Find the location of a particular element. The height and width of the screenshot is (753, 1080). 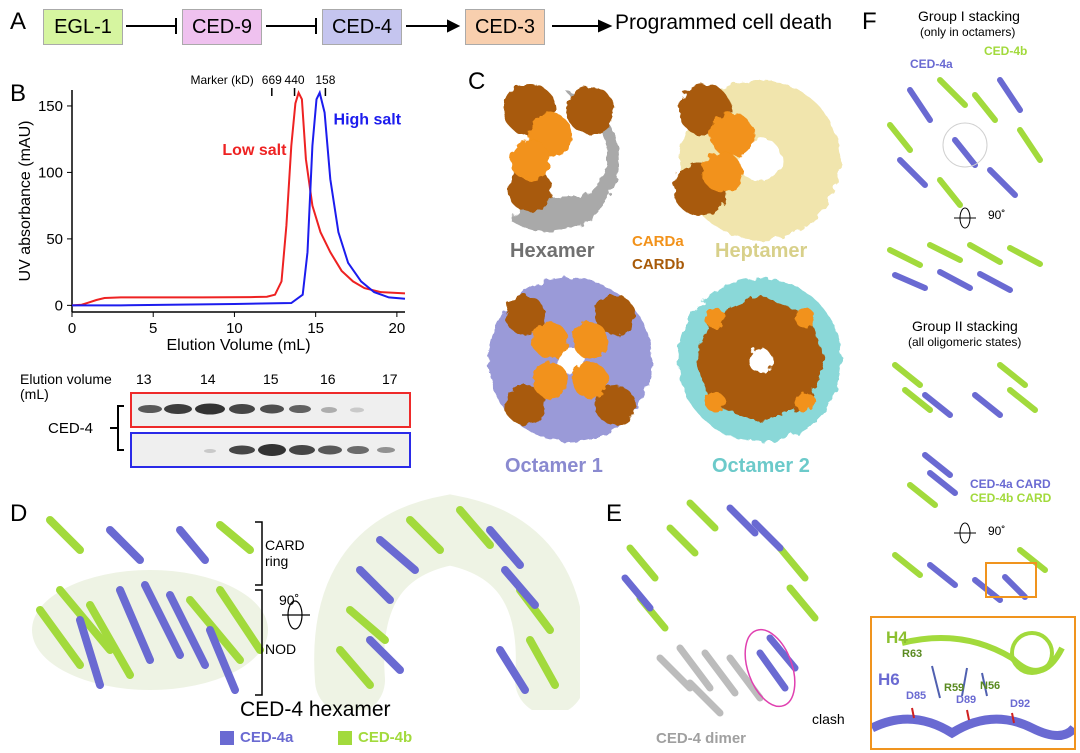

fraction-13: 13 is located at coordinates (144, 379).